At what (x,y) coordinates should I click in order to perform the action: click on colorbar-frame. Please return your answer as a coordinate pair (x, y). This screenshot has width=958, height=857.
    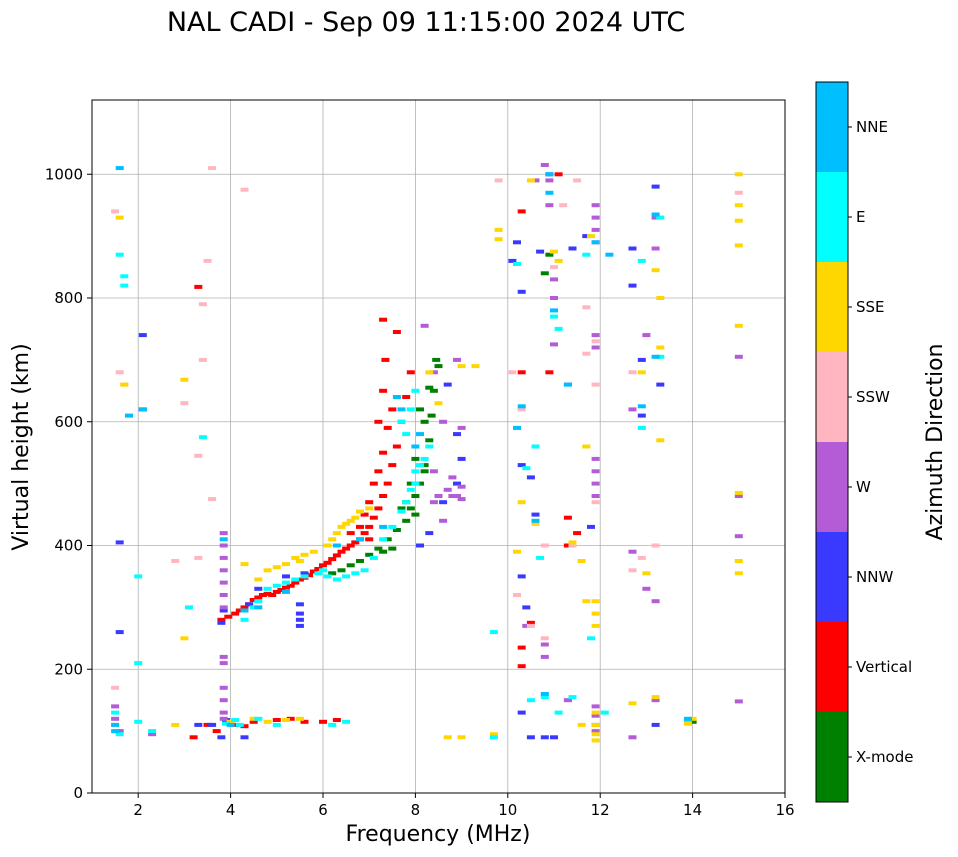
    Looking at the image, I should click on (832, 442).